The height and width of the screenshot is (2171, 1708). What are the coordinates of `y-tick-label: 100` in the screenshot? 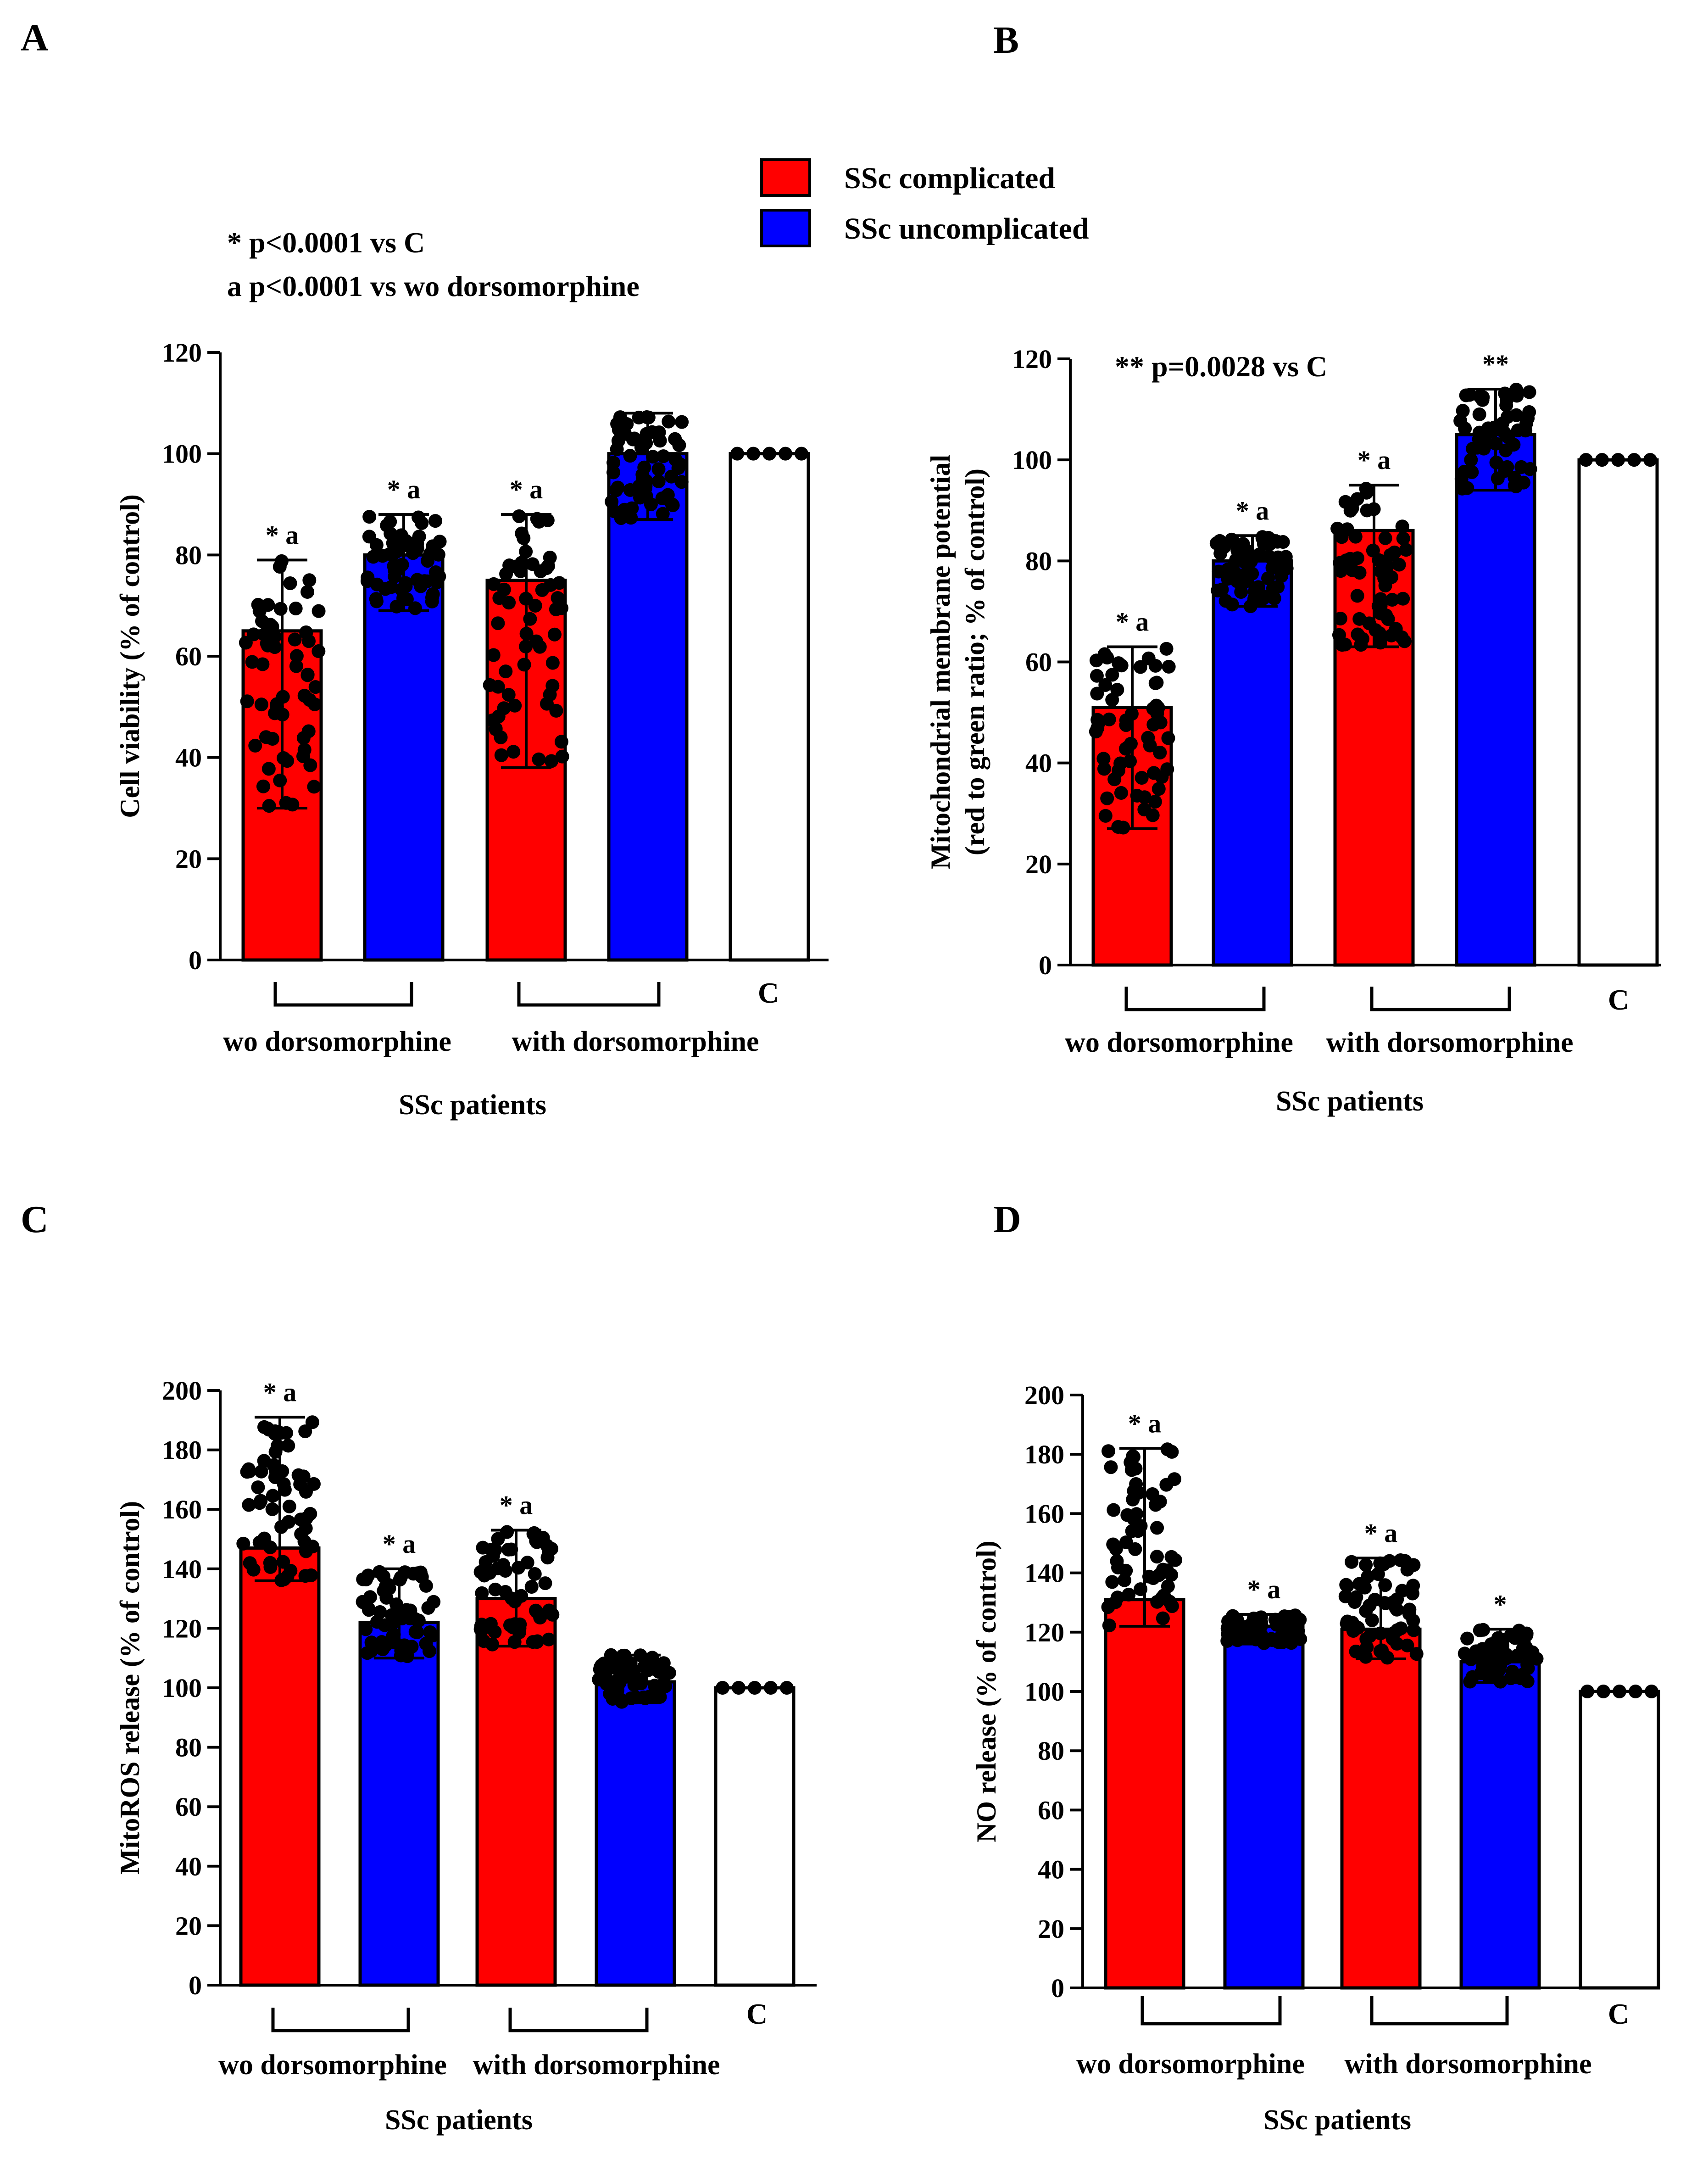 It's located at (182, 454).